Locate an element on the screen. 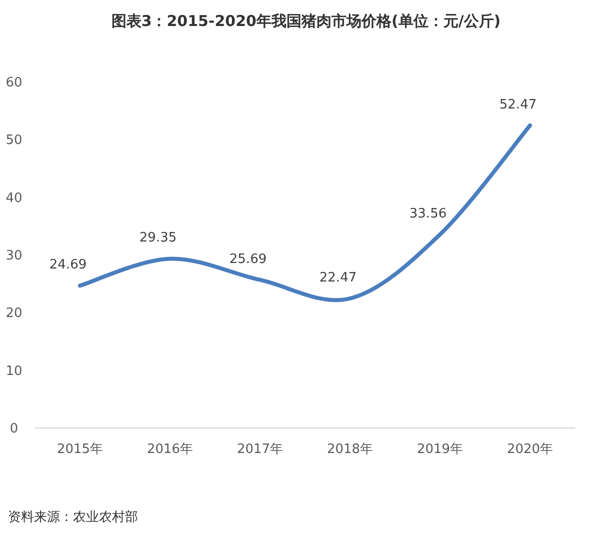 This screenshot has width=612, height=539. data-label: 52.47 is located at coordinates (518, 104).